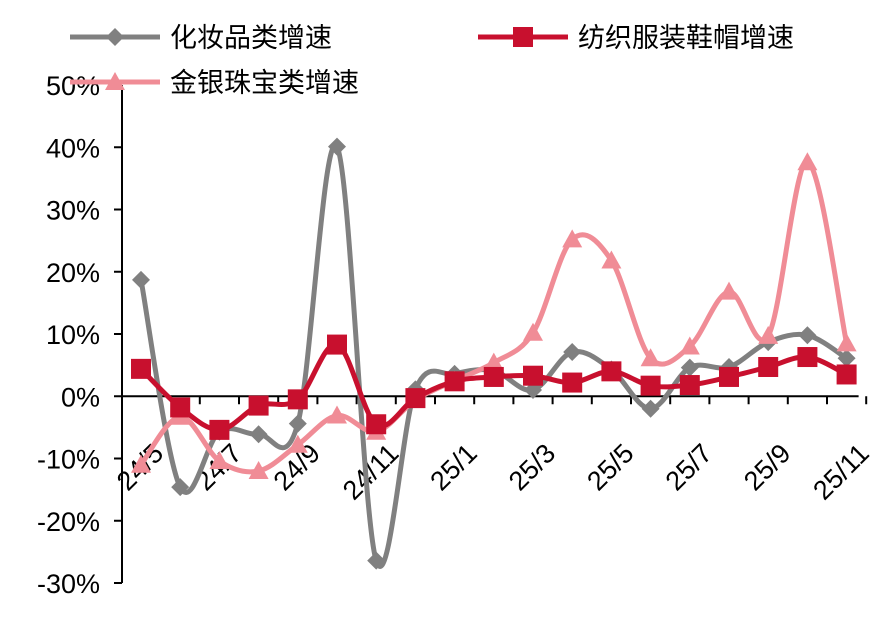 This screenshot has height=623, width=892. What do you see at coordinates (532, 467) in the screenshot?
I see `x-tick-label: 25/3` at bounding box center [532, 467].